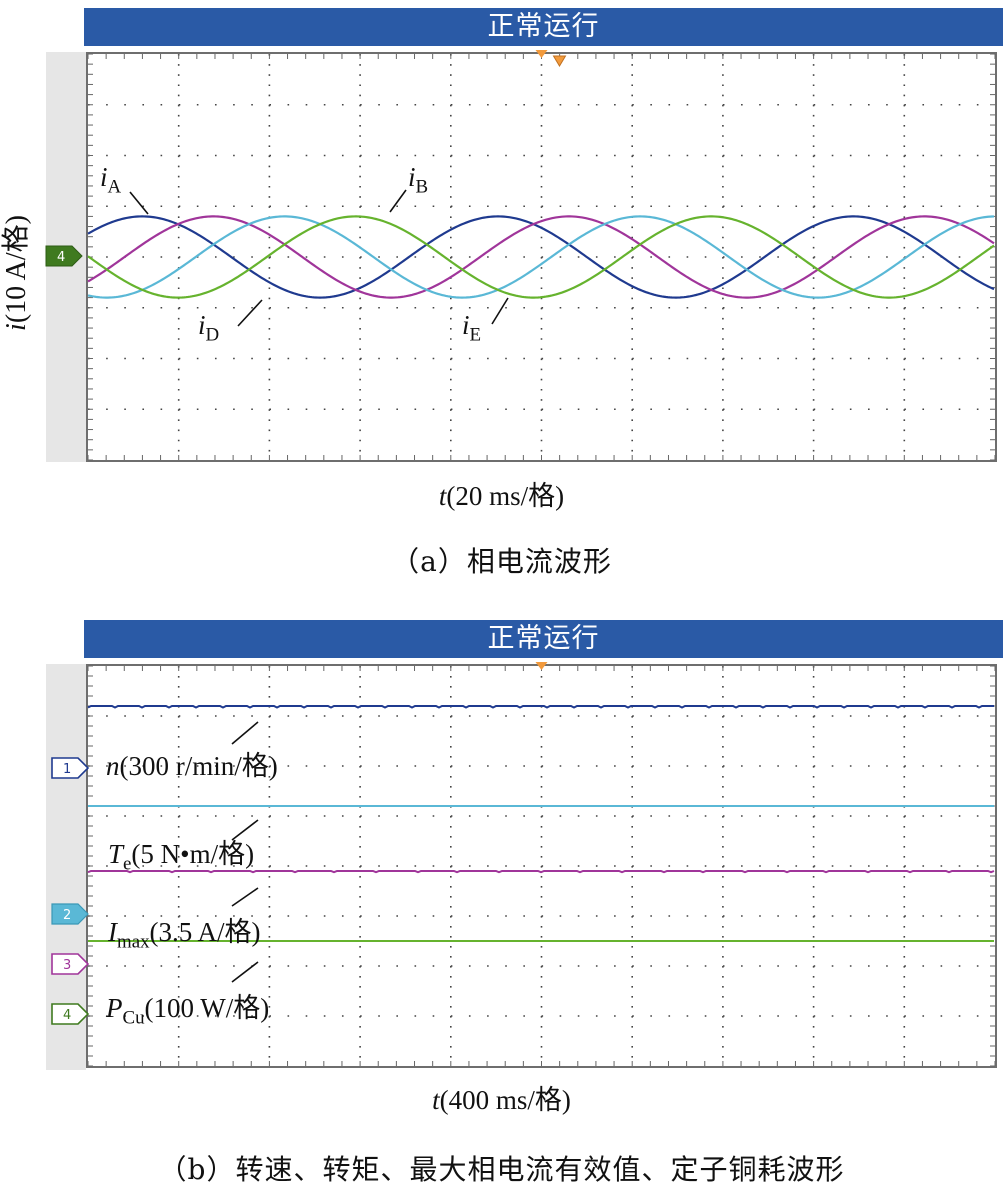  I want to click on panel-b-trigger-marker, so click(541, 666).